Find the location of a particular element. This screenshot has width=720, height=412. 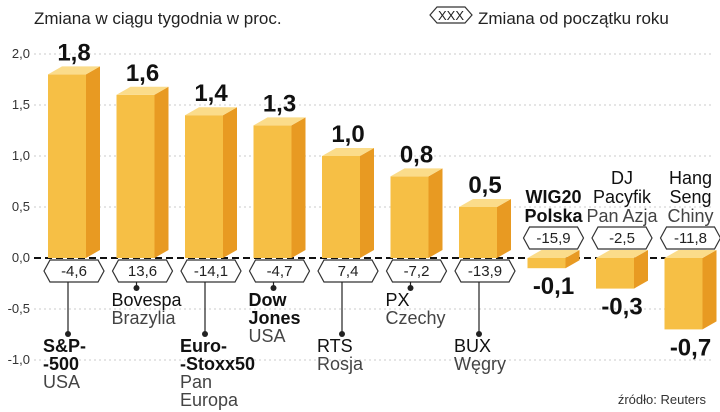

category-name: RTS is located at coordinates (335, 346).